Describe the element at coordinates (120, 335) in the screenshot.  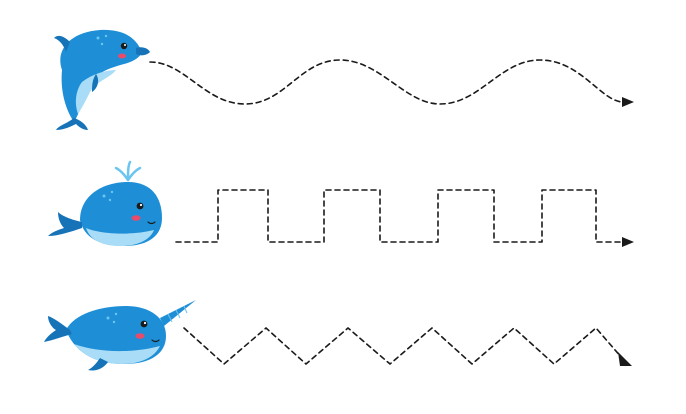
I see `narwhal-icon` at that location.